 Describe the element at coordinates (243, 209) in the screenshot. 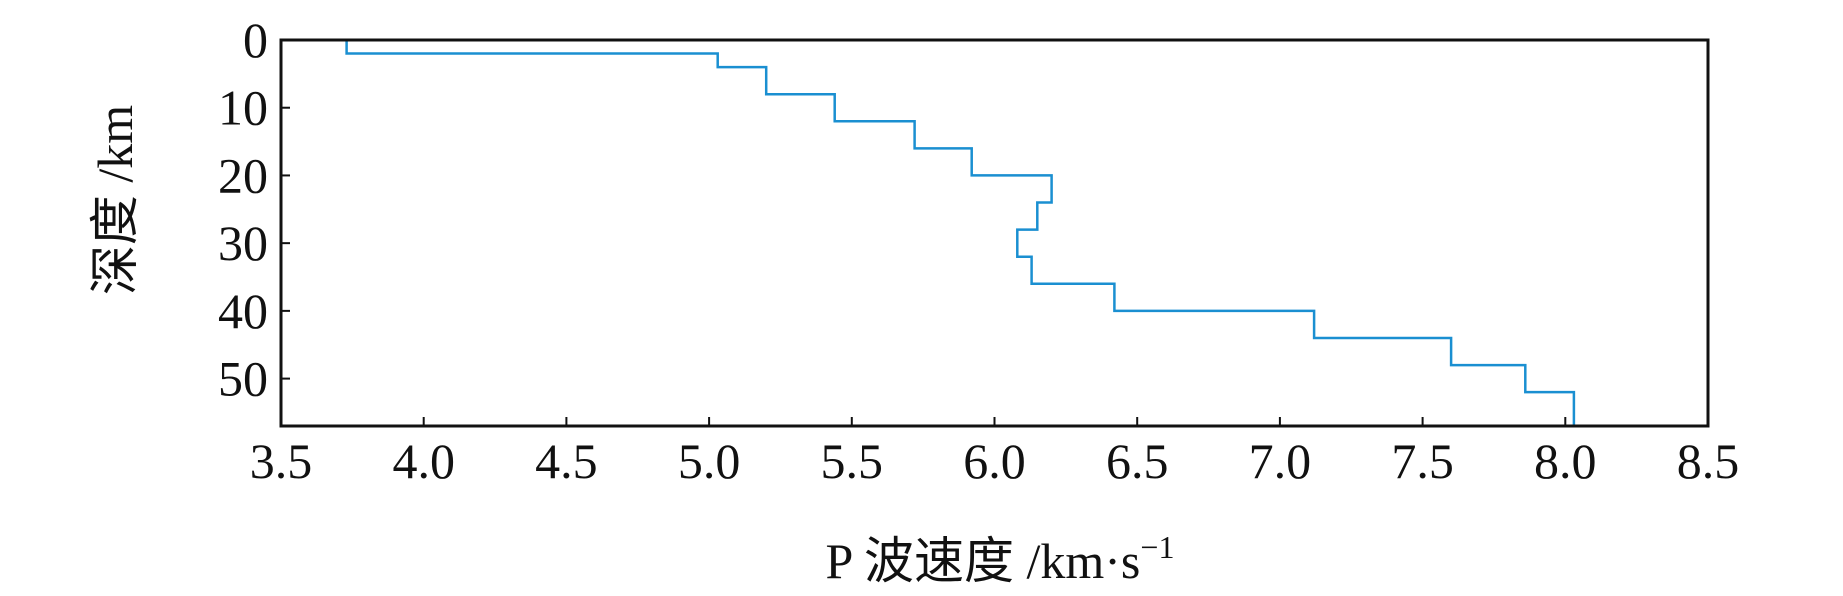

I see `y-tick-labels: 0 10 20 30 40 50` at that location.